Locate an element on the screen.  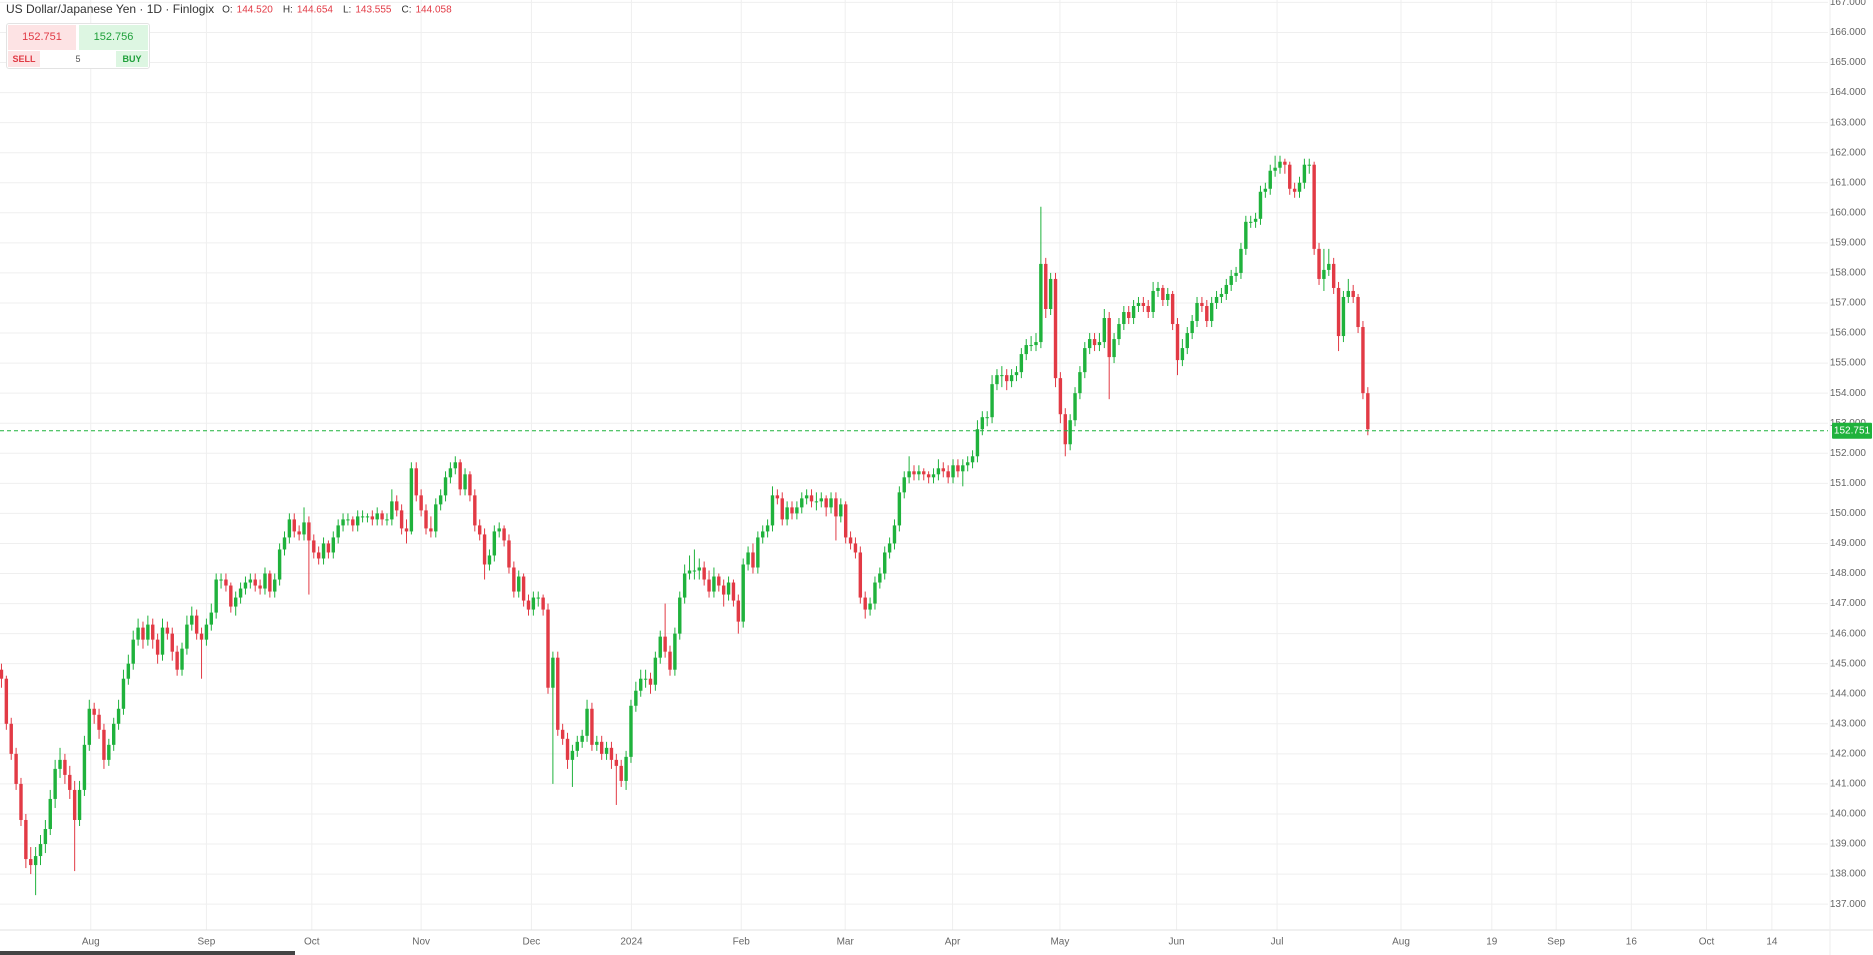
x-tick-label: 16 is located at coordinates (1632, 942).